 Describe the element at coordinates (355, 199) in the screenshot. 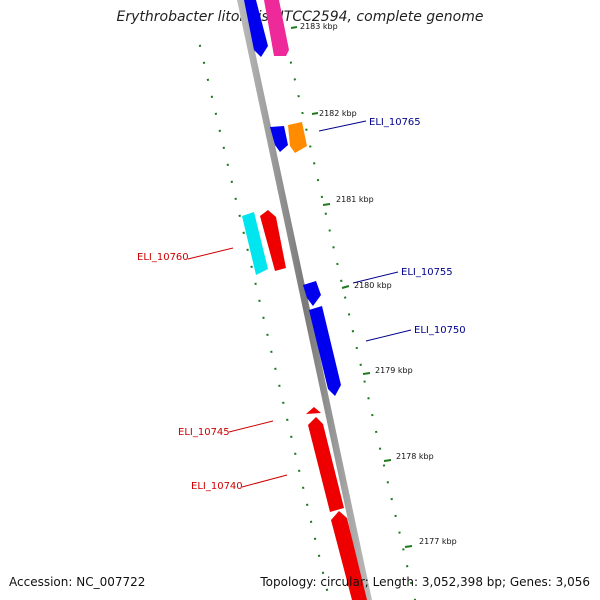

I see `tick-label-2181: 2181 kbp` at that location.